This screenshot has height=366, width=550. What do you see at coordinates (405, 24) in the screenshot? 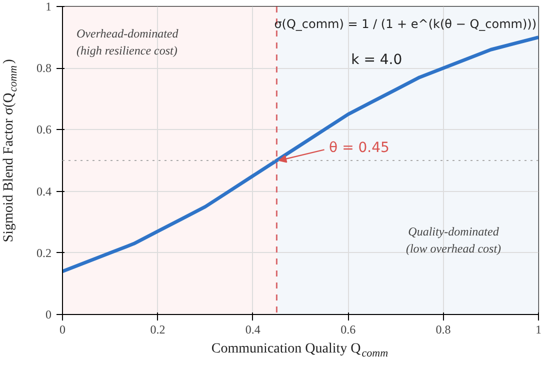
I see `annotation: σ(Q_comm) = 1 / (1 + e^(k(θ − Q_comm)))` at bounding box center [405, 24].